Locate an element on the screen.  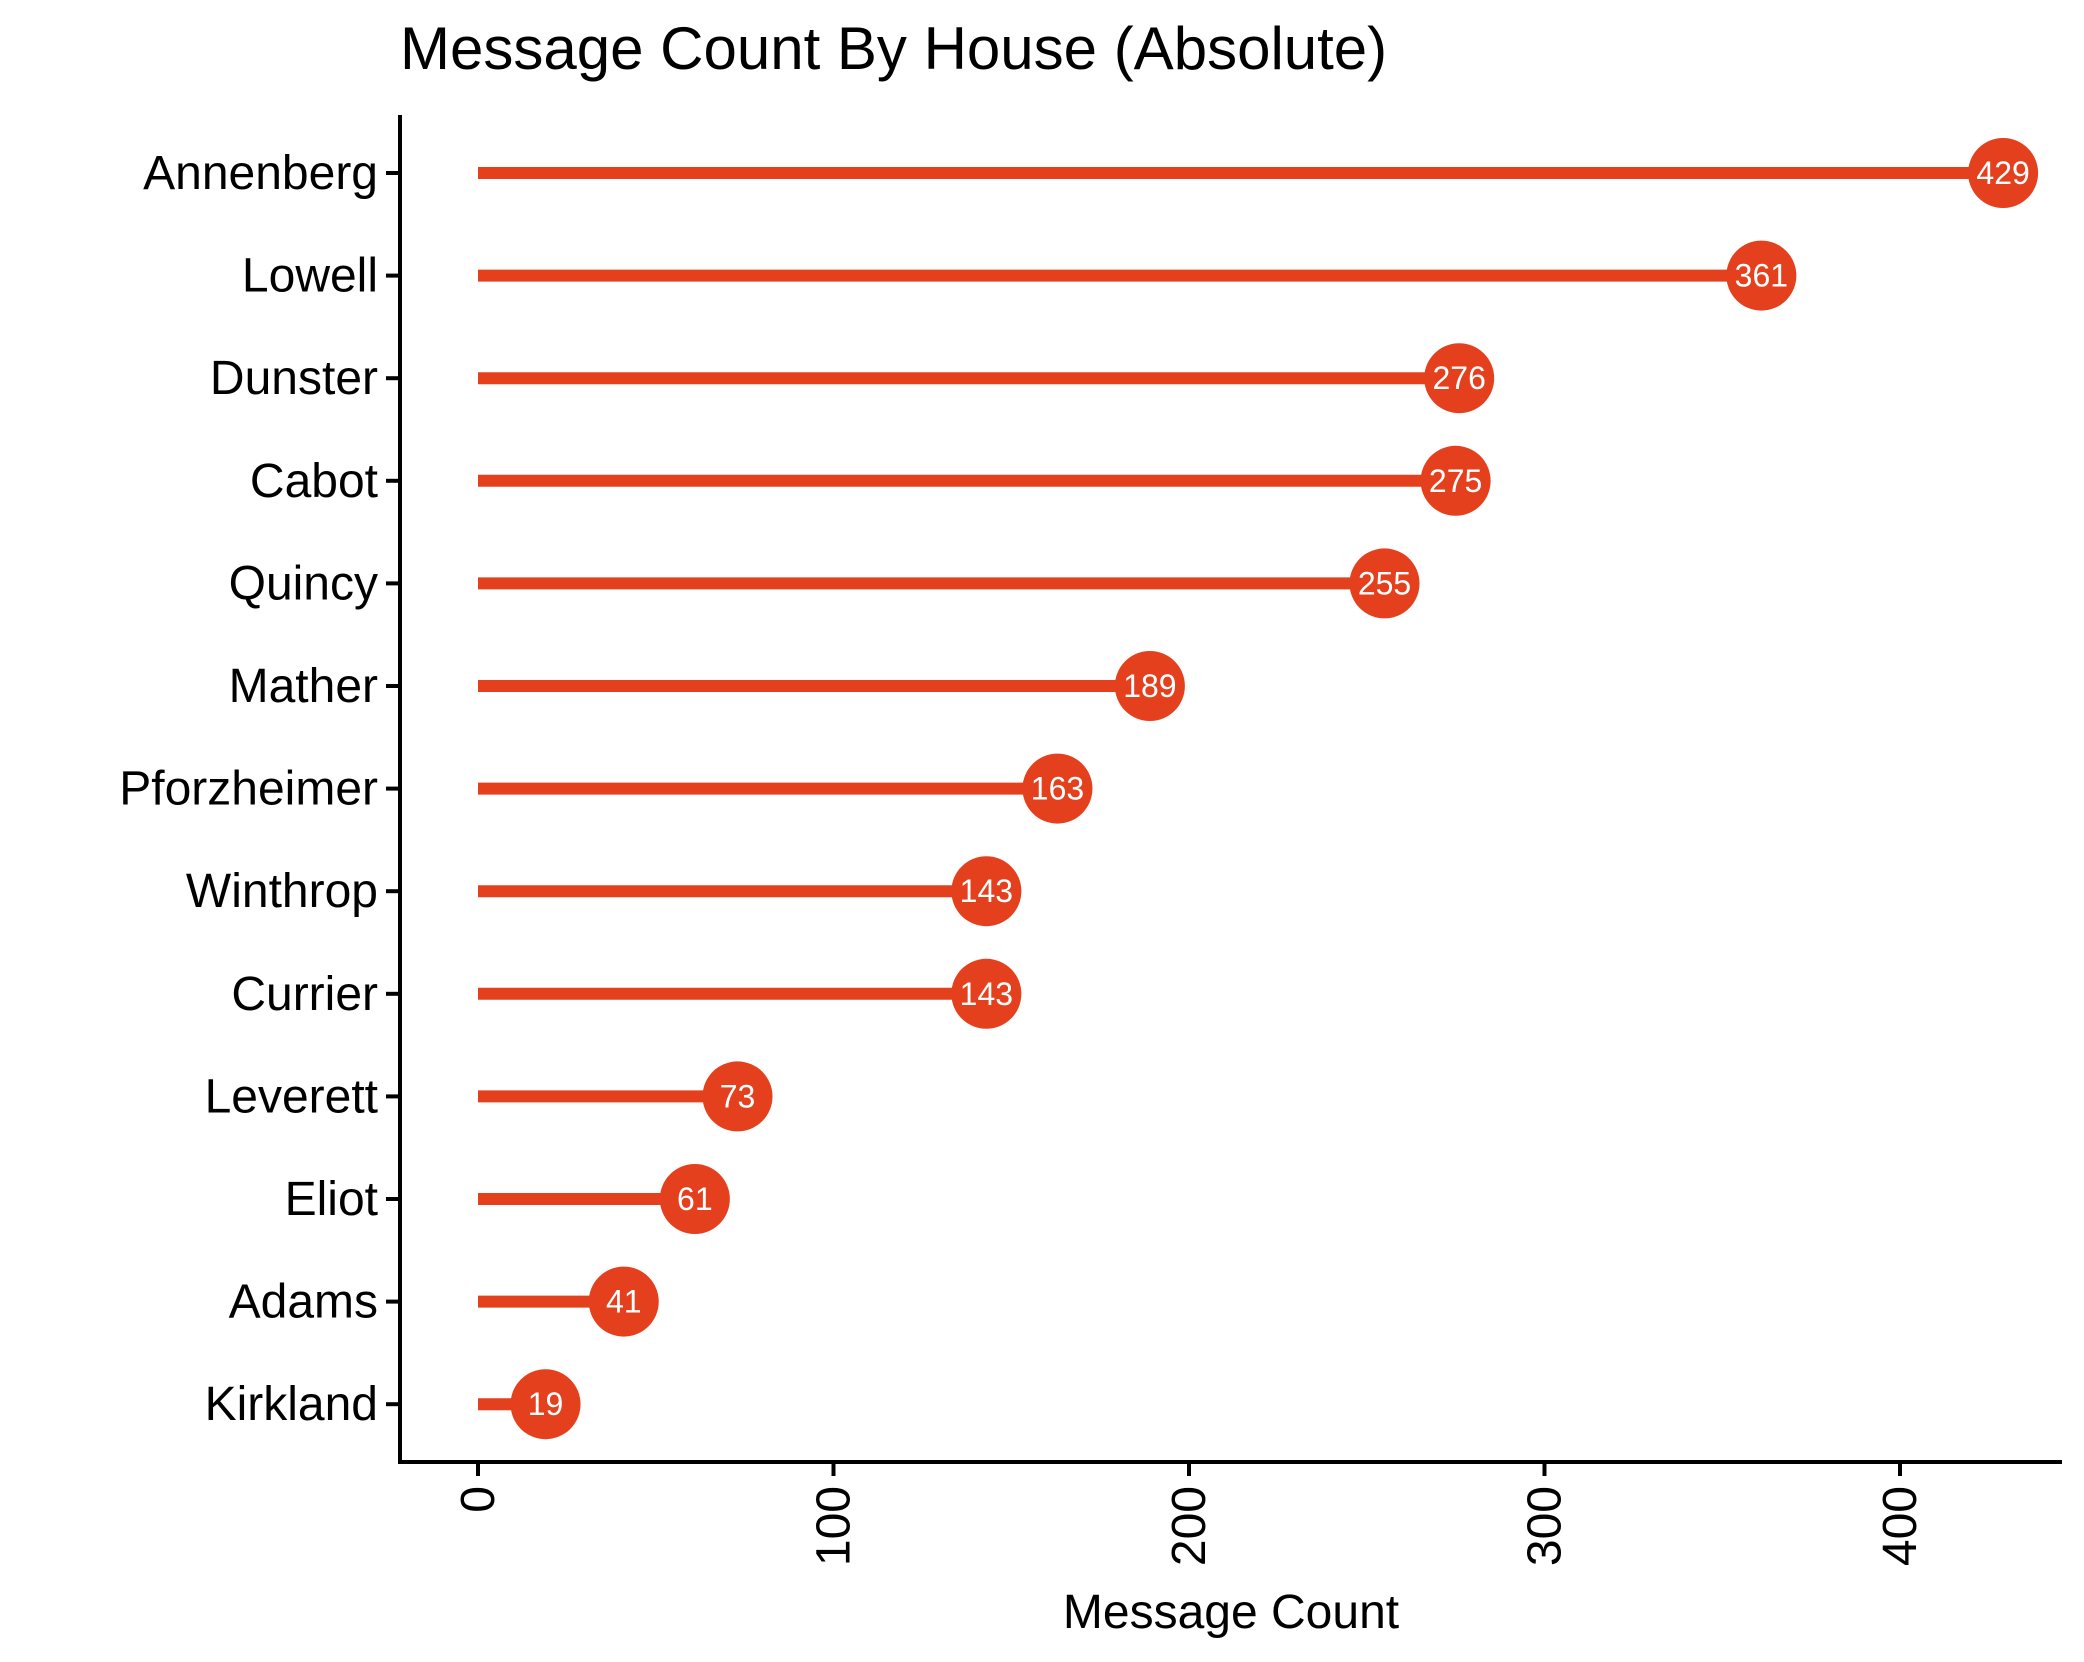
lollipop-dot-kirkland is located at coordinates (545, 1404).